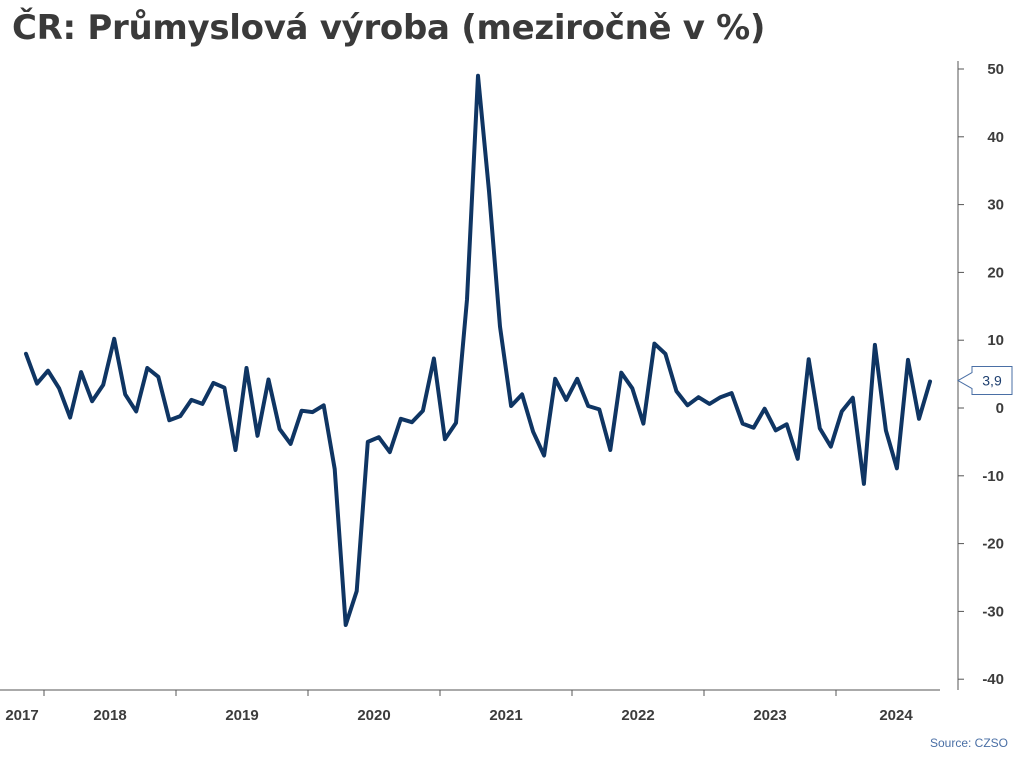 The height and width of the screenshot is (768, 1024). Describe the element at coordinates (993, 544) in the screenshot. I see `y-tick-label: -20` at that location.